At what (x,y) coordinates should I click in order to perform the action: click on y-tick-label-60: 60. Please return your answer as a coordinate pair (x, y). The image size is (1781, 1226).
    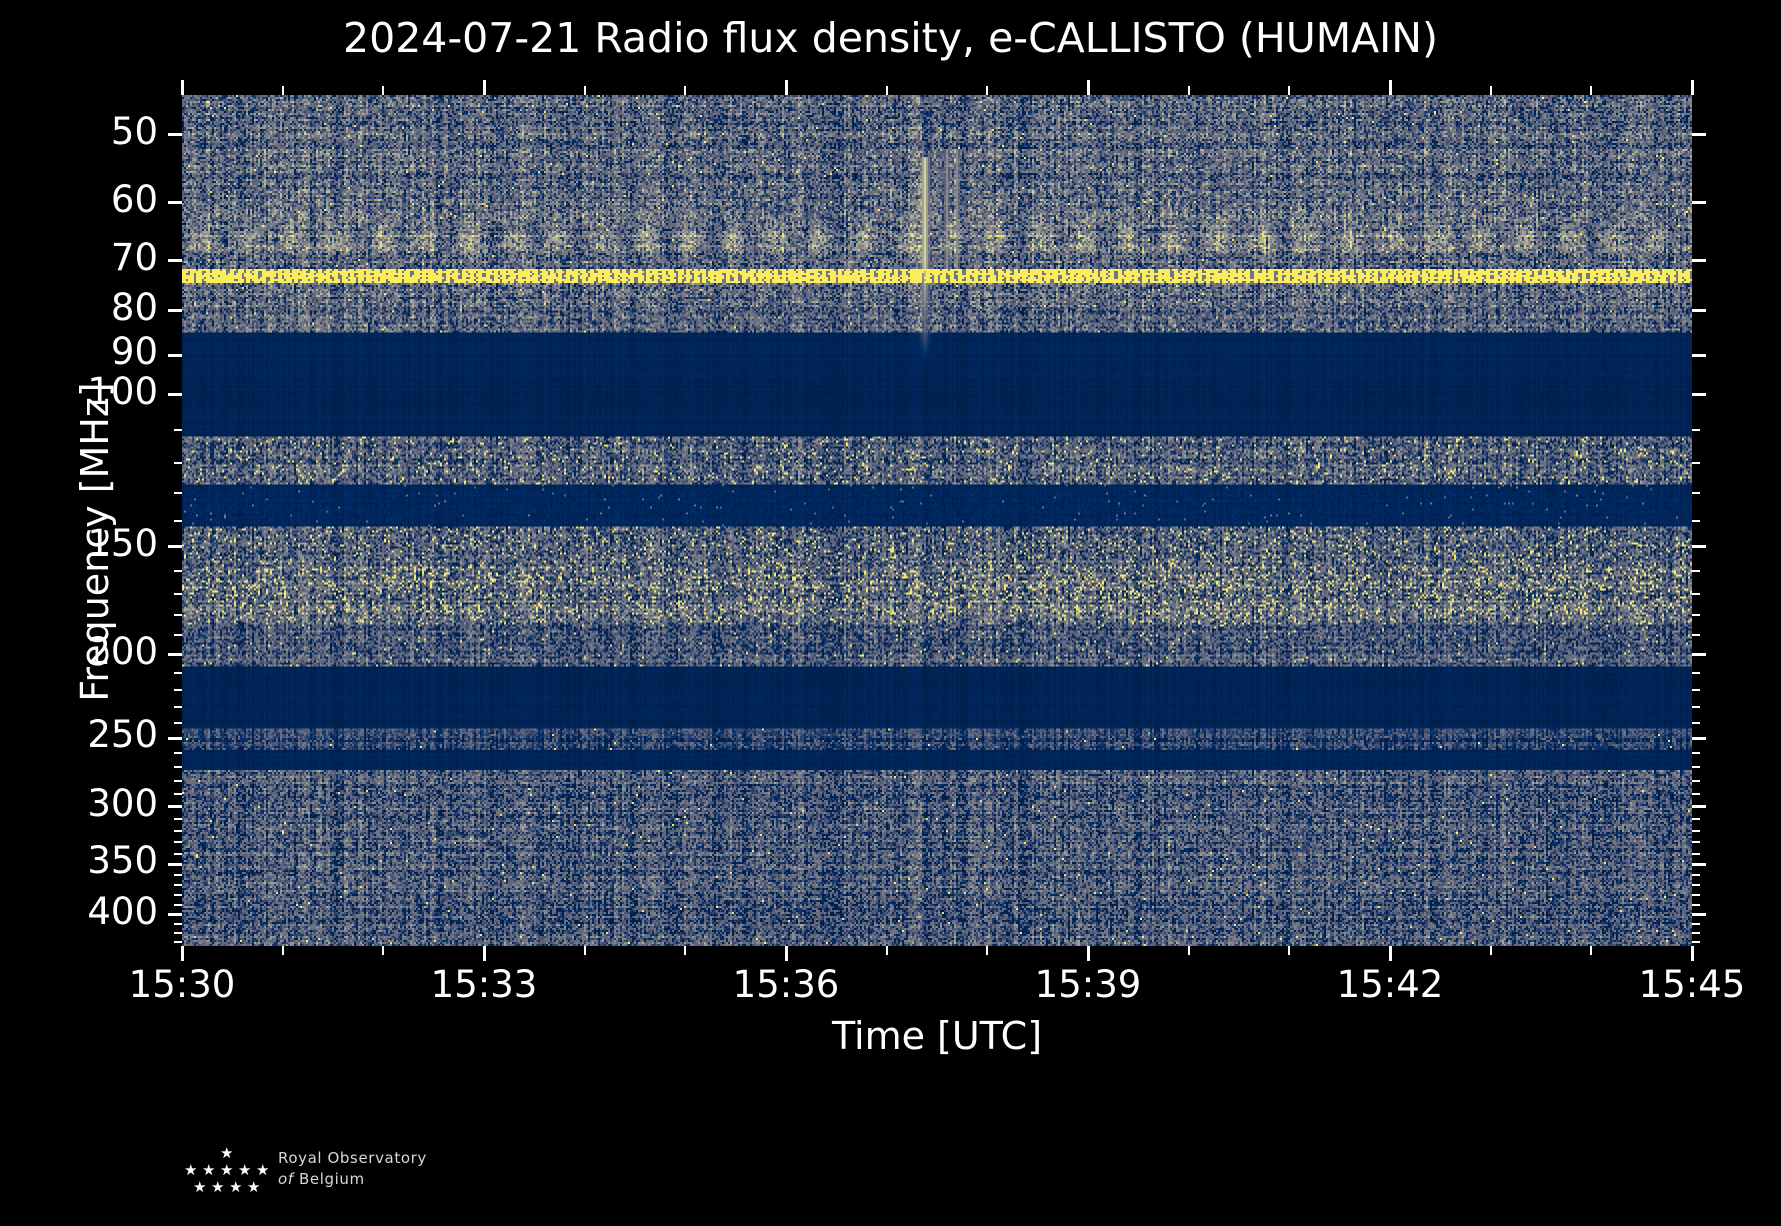
    Looking at the image, I should click on (134, 199).